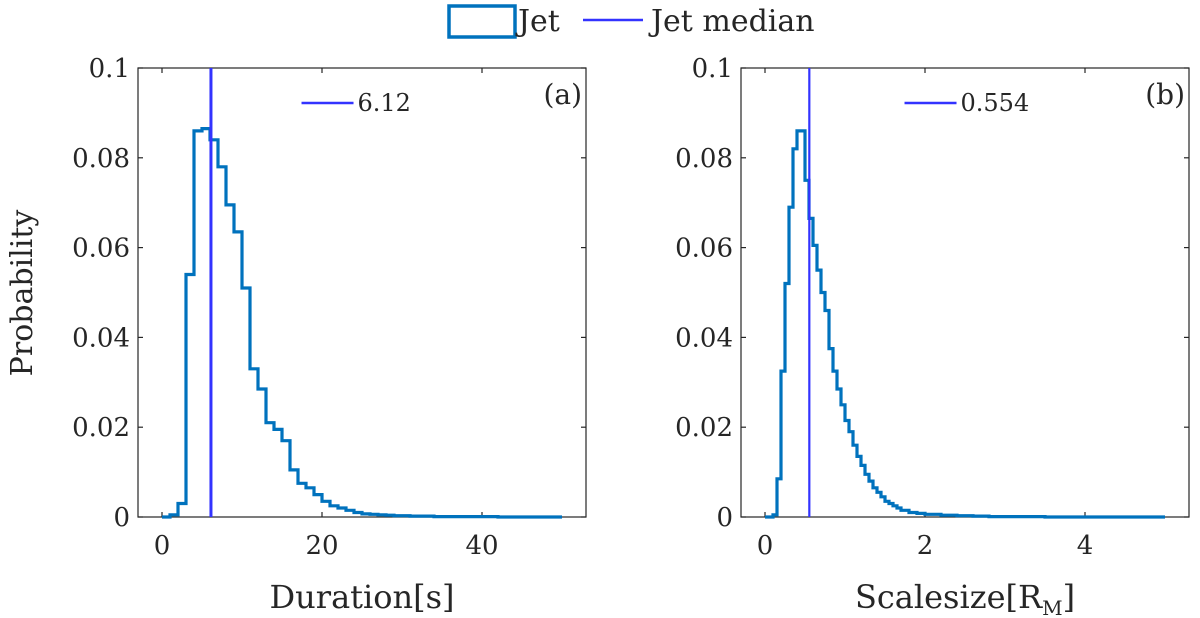  Describe the element at coordinates (384, 103) in the screenshot. I see `median-value-label: 6.12` at that location.